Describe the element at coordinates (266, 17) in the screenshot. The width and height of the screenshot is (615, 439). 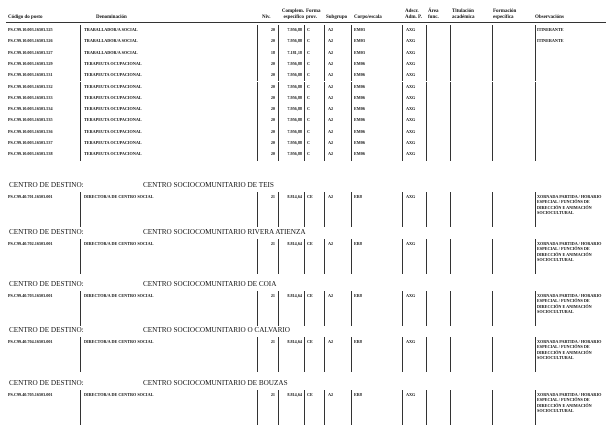
I see `header-niv: Niv.` at that location.